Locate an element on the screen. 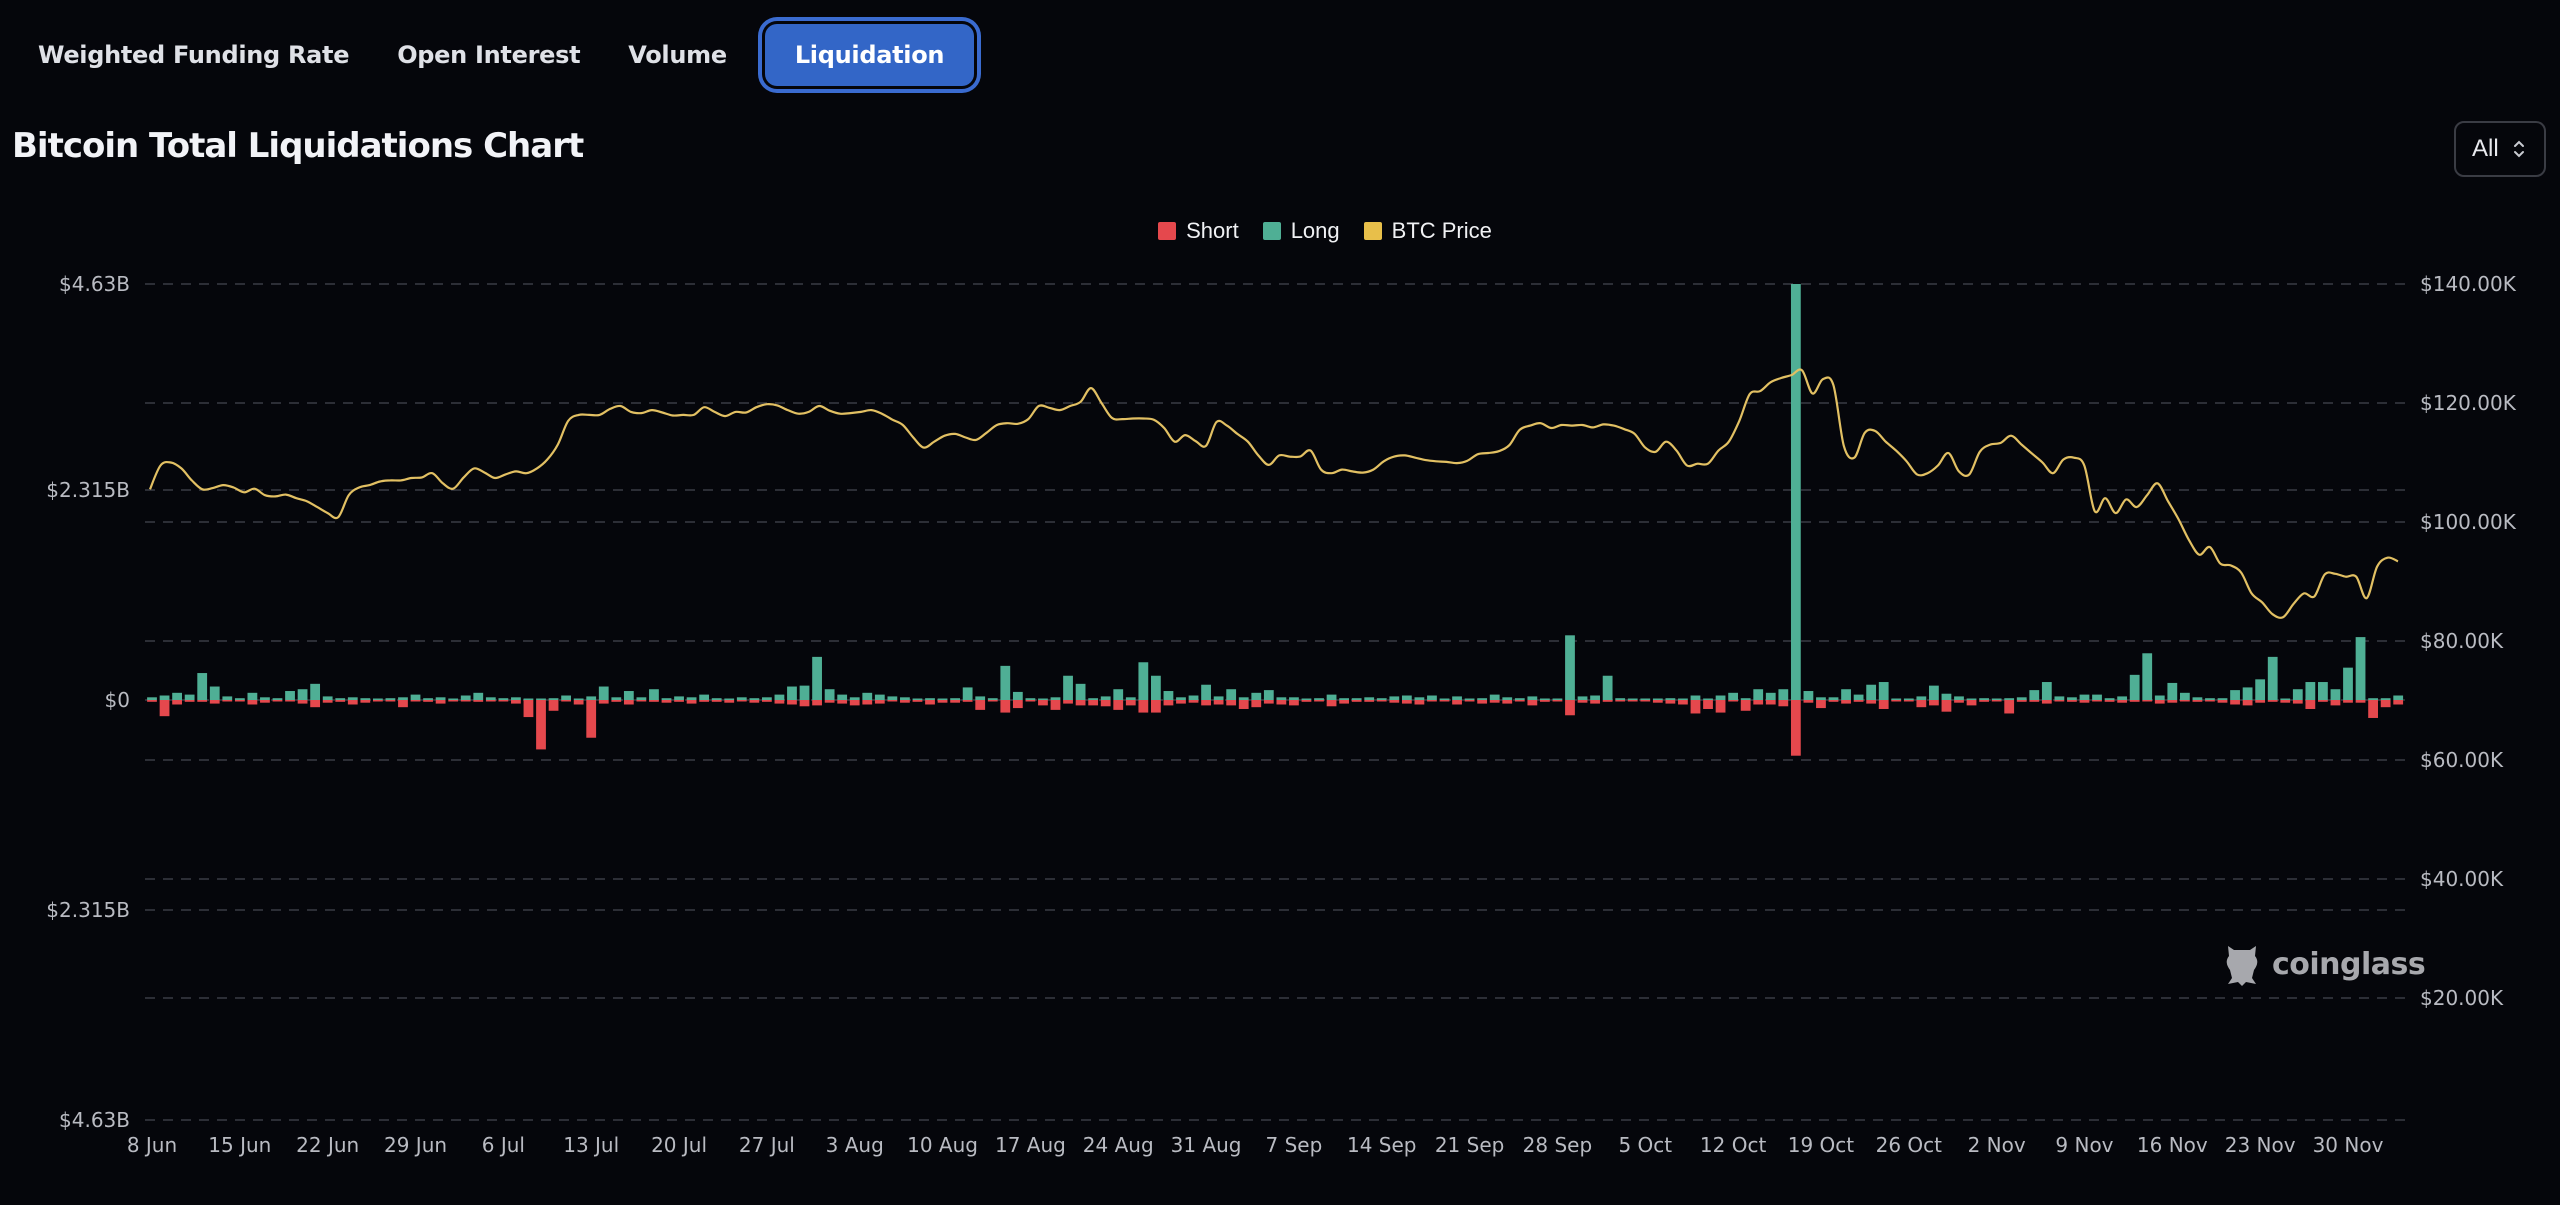 This screenshot has height=1205, width=2560. tab-open-interest: Open Interest is located at coordinates (489, 55).